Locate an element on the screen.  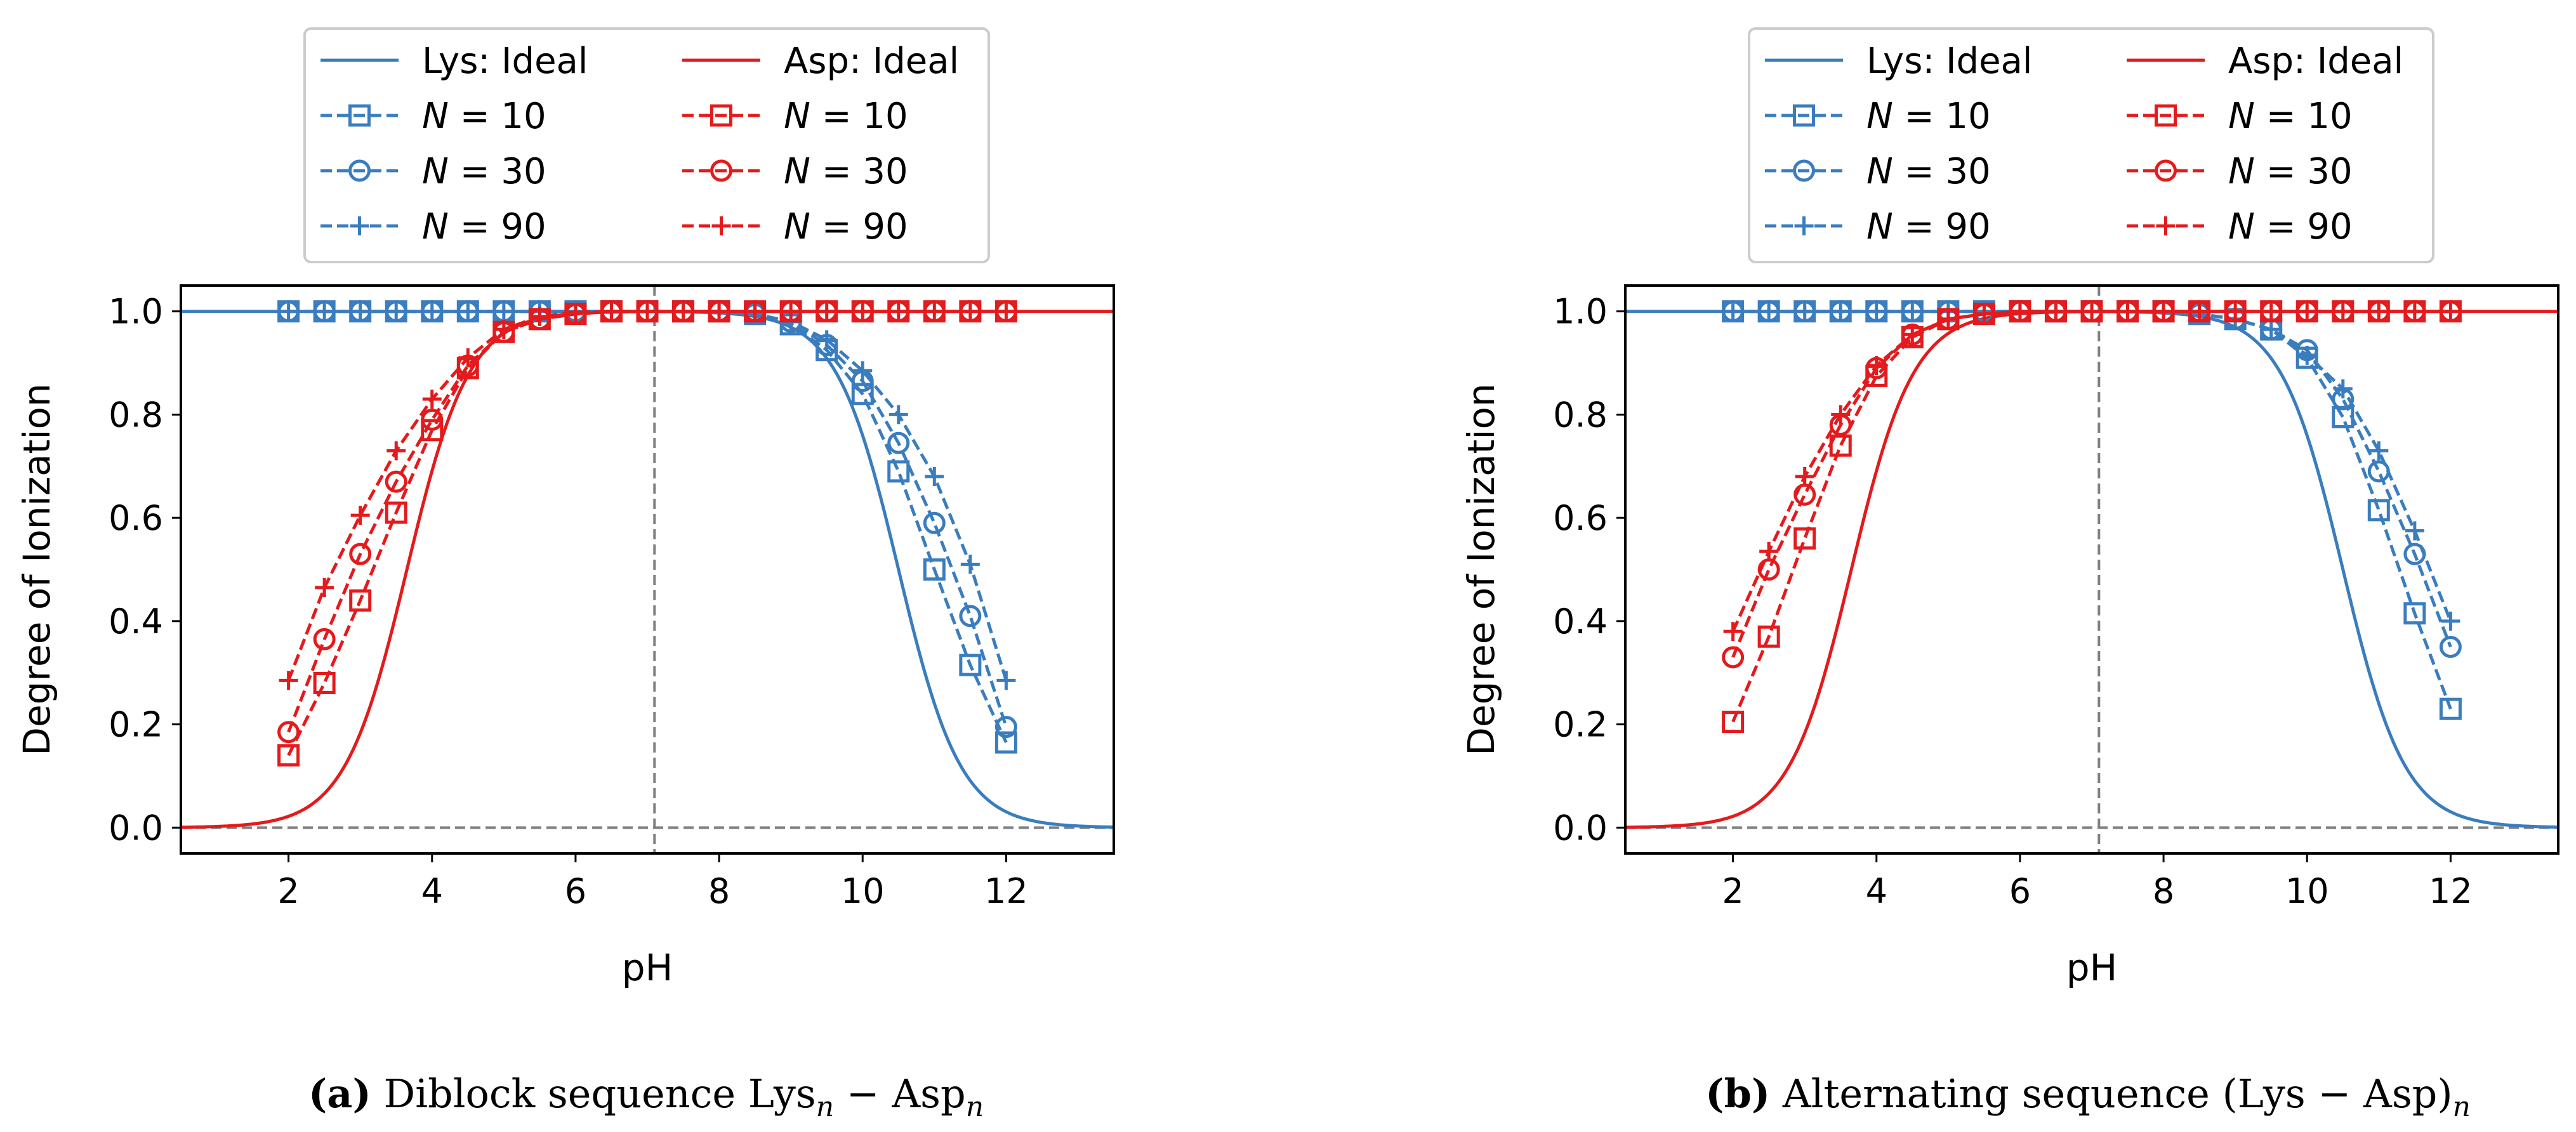
caption-subscript: n is located at coordinates (825, 1107).